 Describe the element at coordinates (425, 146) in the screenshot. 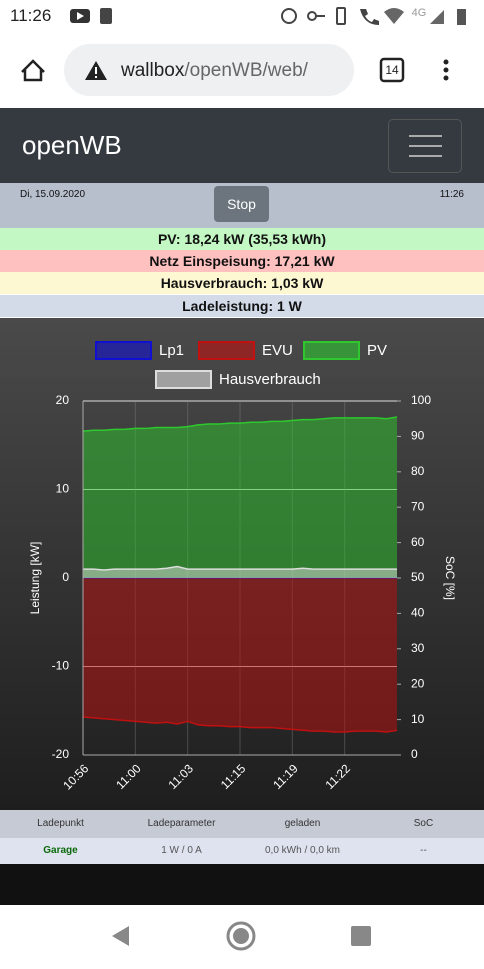

I see `menu-toggle` at that location.